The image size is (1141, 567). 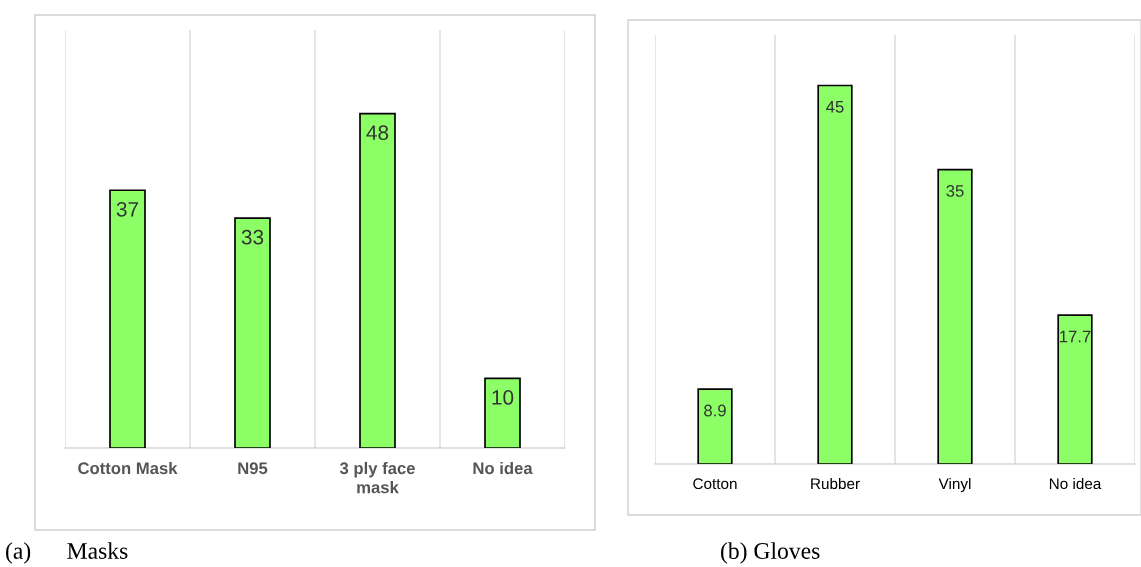 What do you see at coordinates (128, 468) in the screenshot?
I see `x-tick-label: Cotton Mask` at bounding box center [128, 468].